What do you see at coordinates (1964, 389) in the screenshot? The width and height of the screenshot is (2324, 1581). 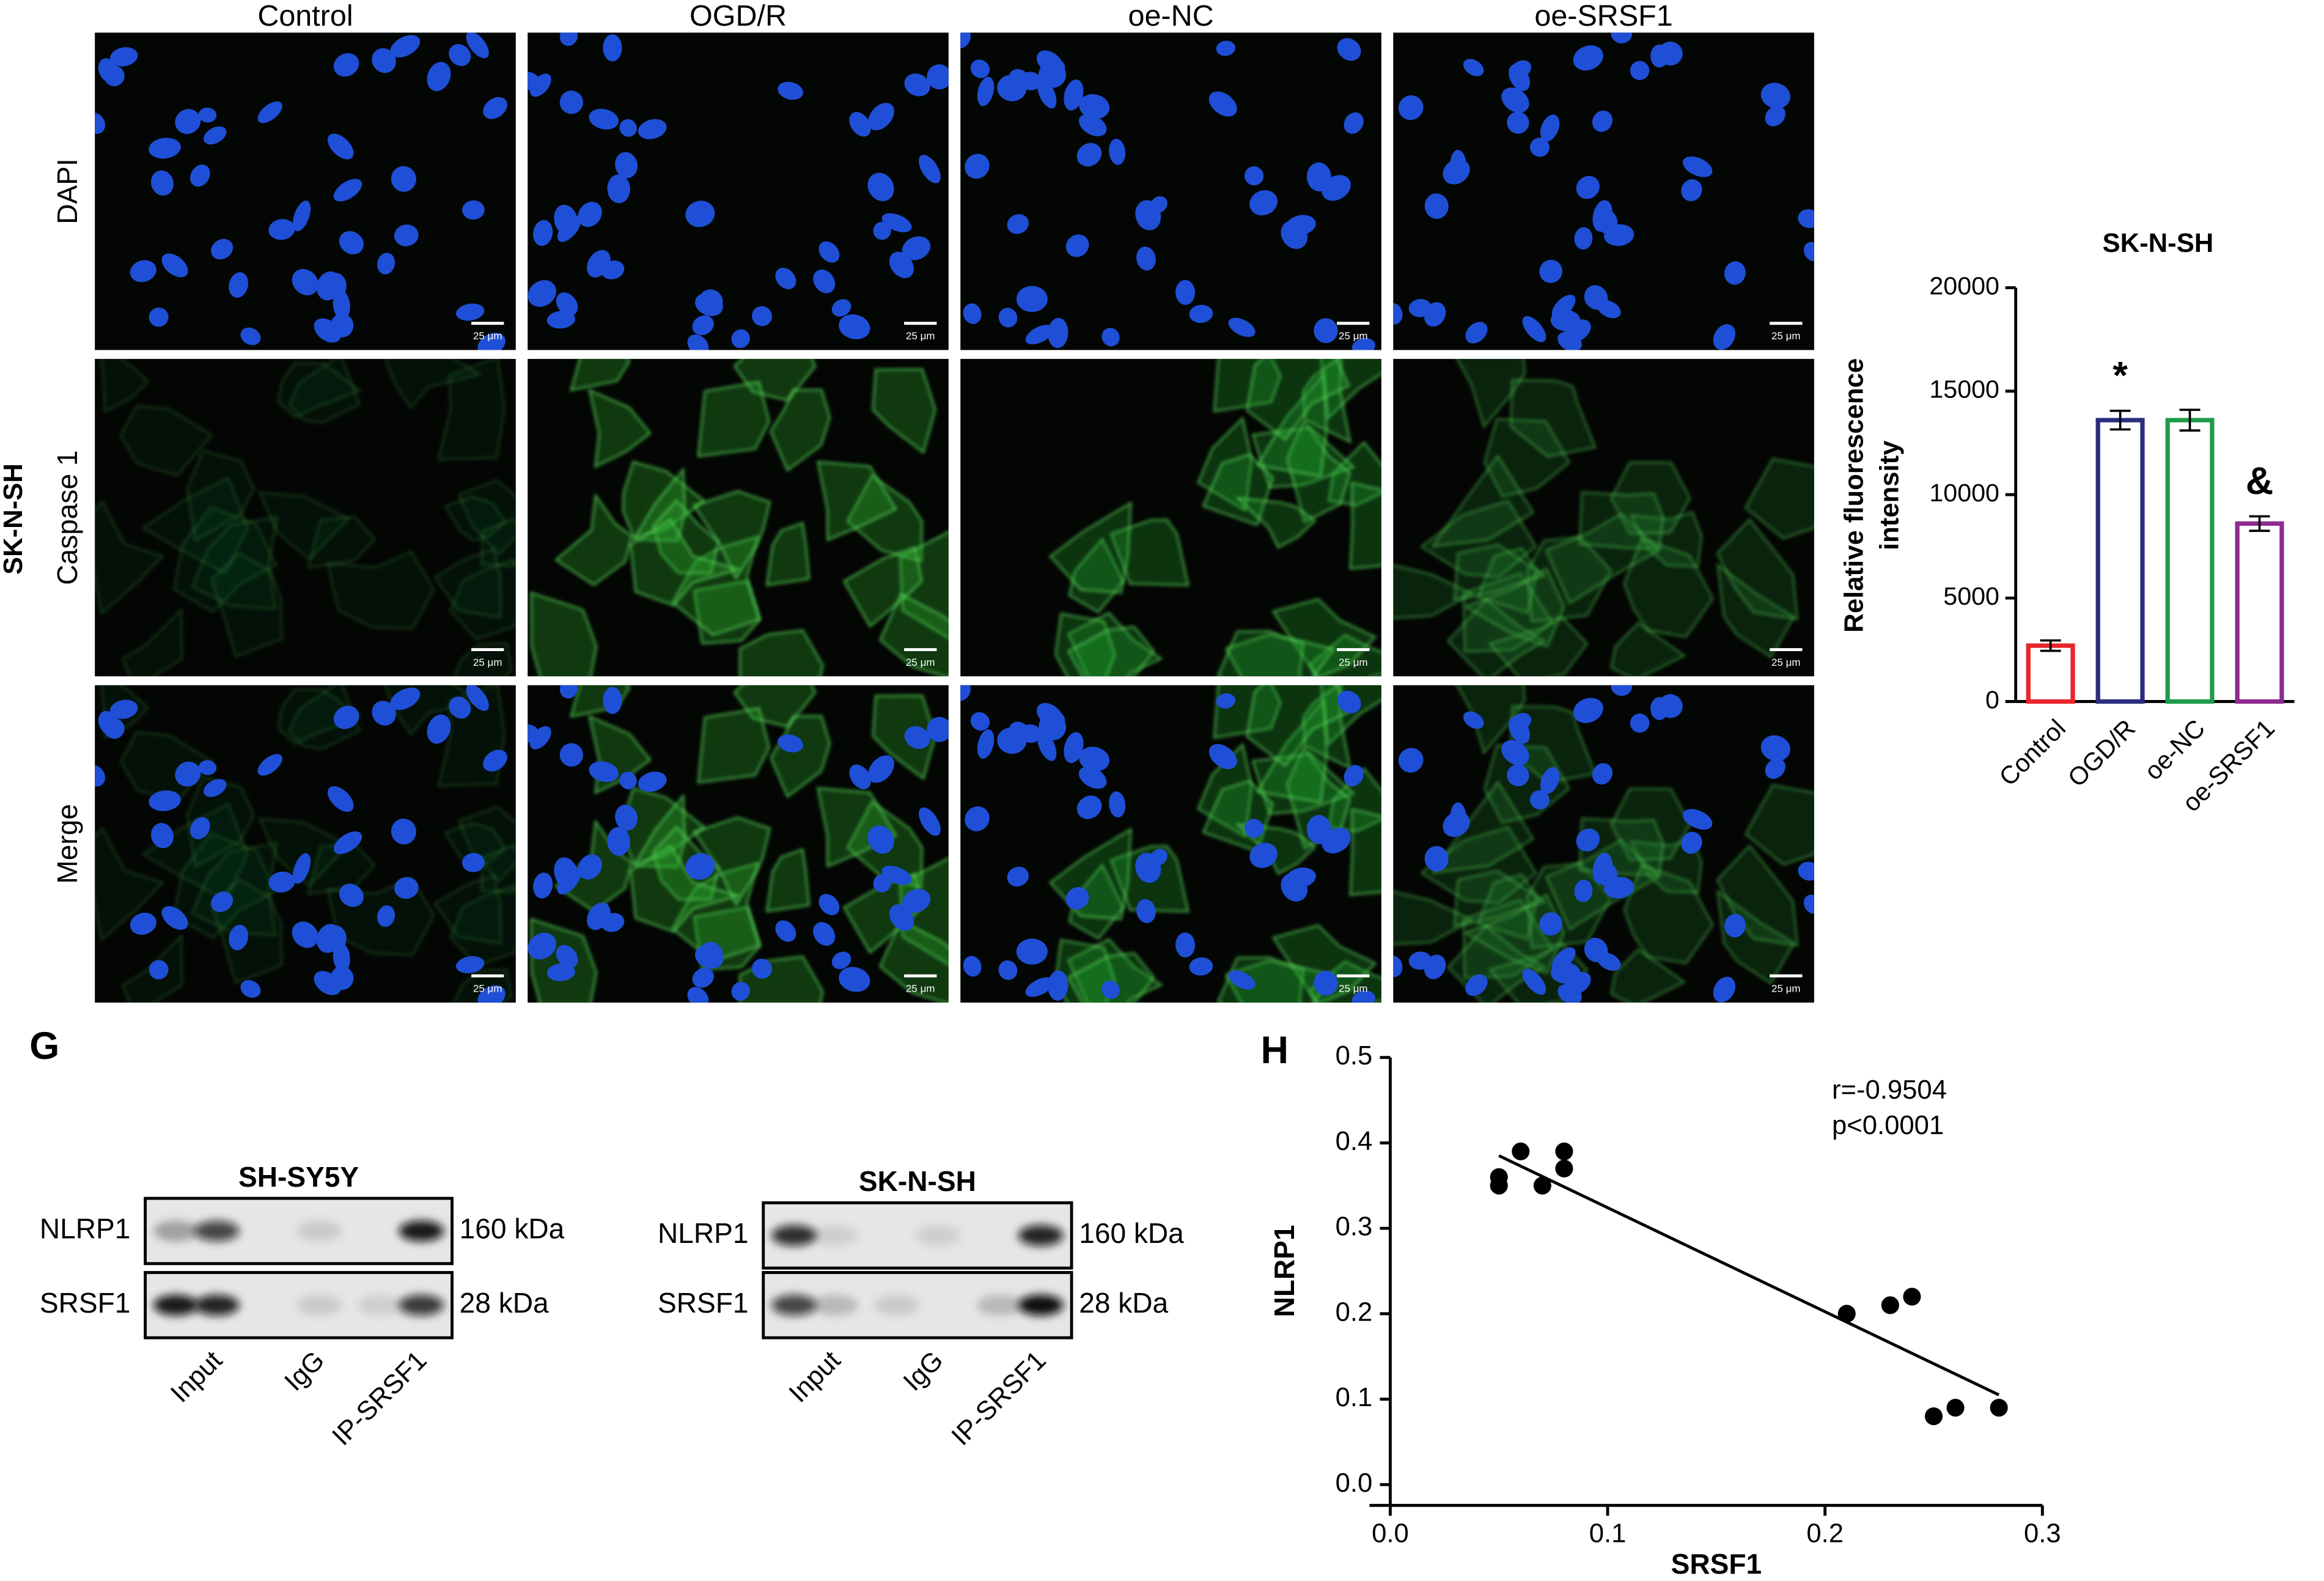 I see `y-tick-label: 15000` at bounding box center [1964, 389].